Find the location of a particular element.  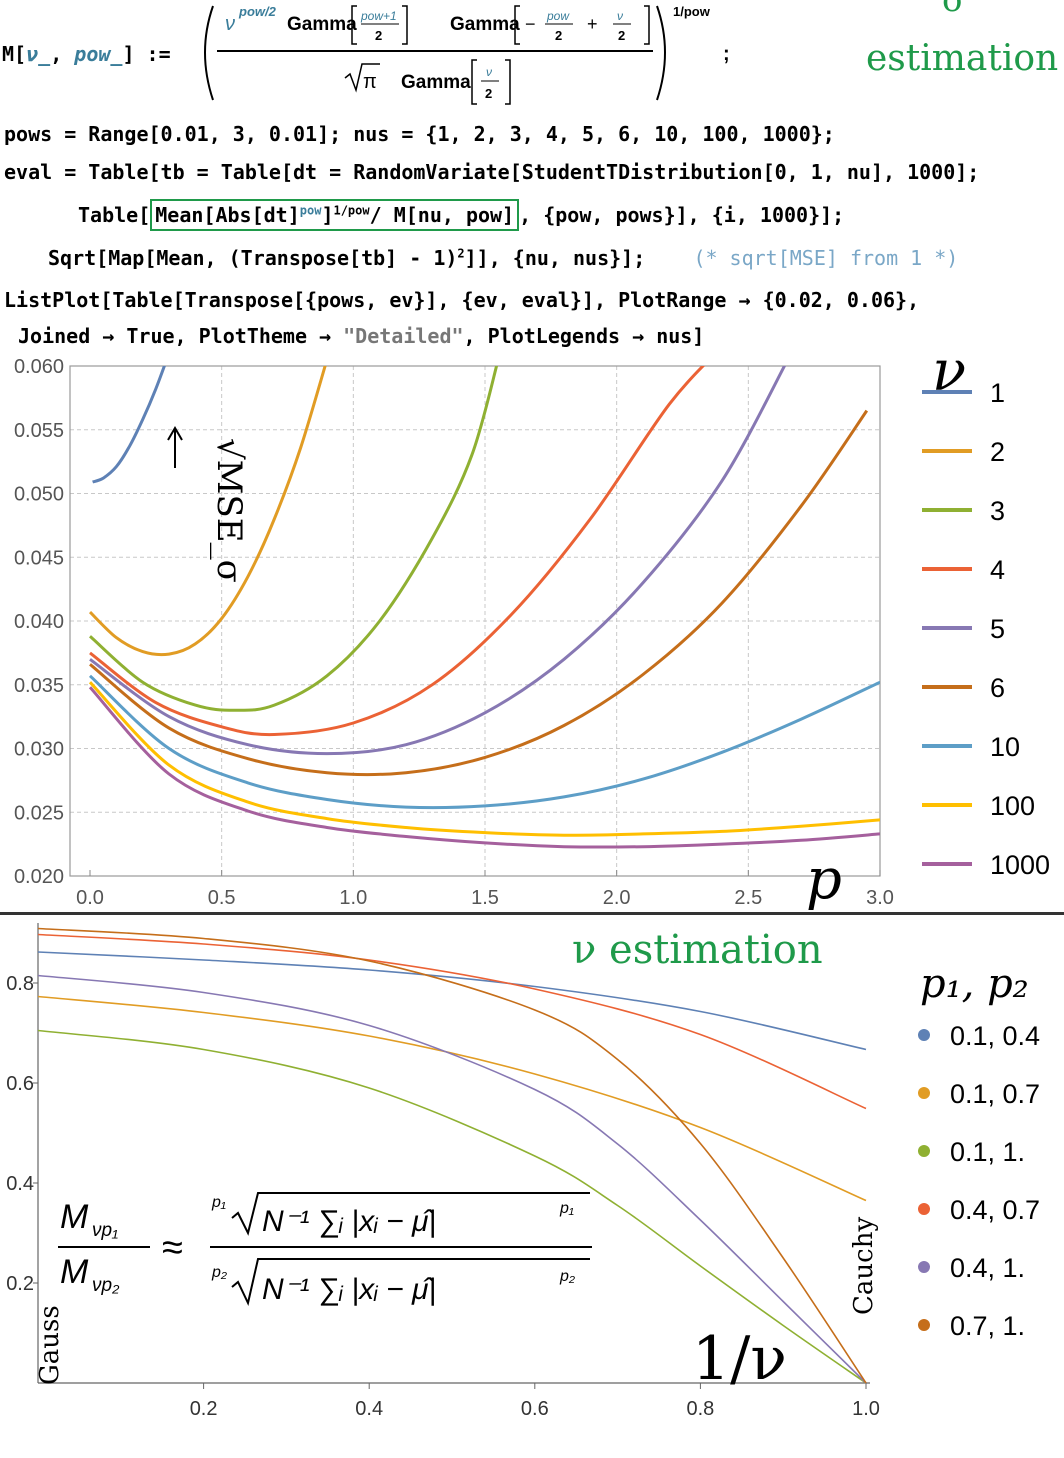

ylabel-arrow-head is located at coordinates (175, 433).